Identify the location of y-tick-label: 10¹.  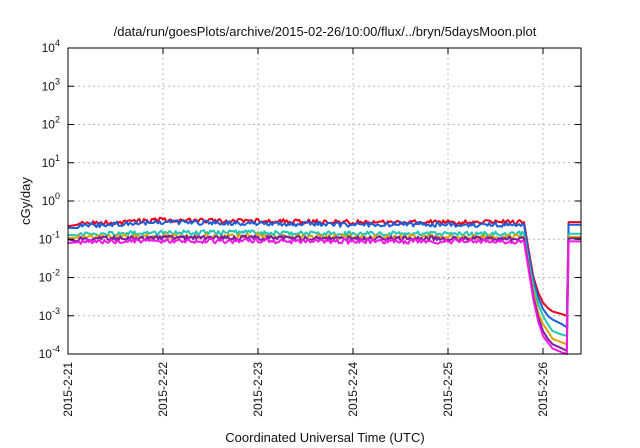
(51, 161).